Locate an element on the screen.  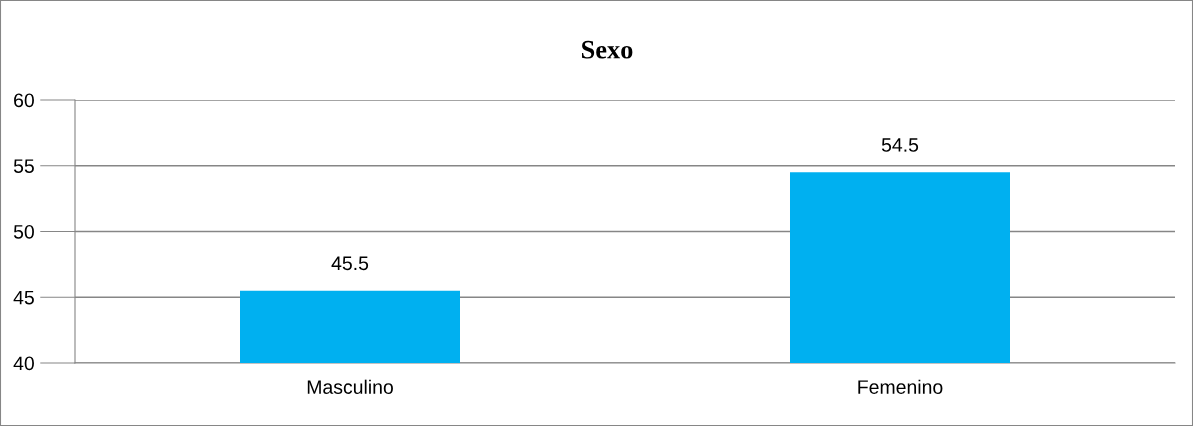
y-tick-label: 55 is located at coordinates (23, 166).